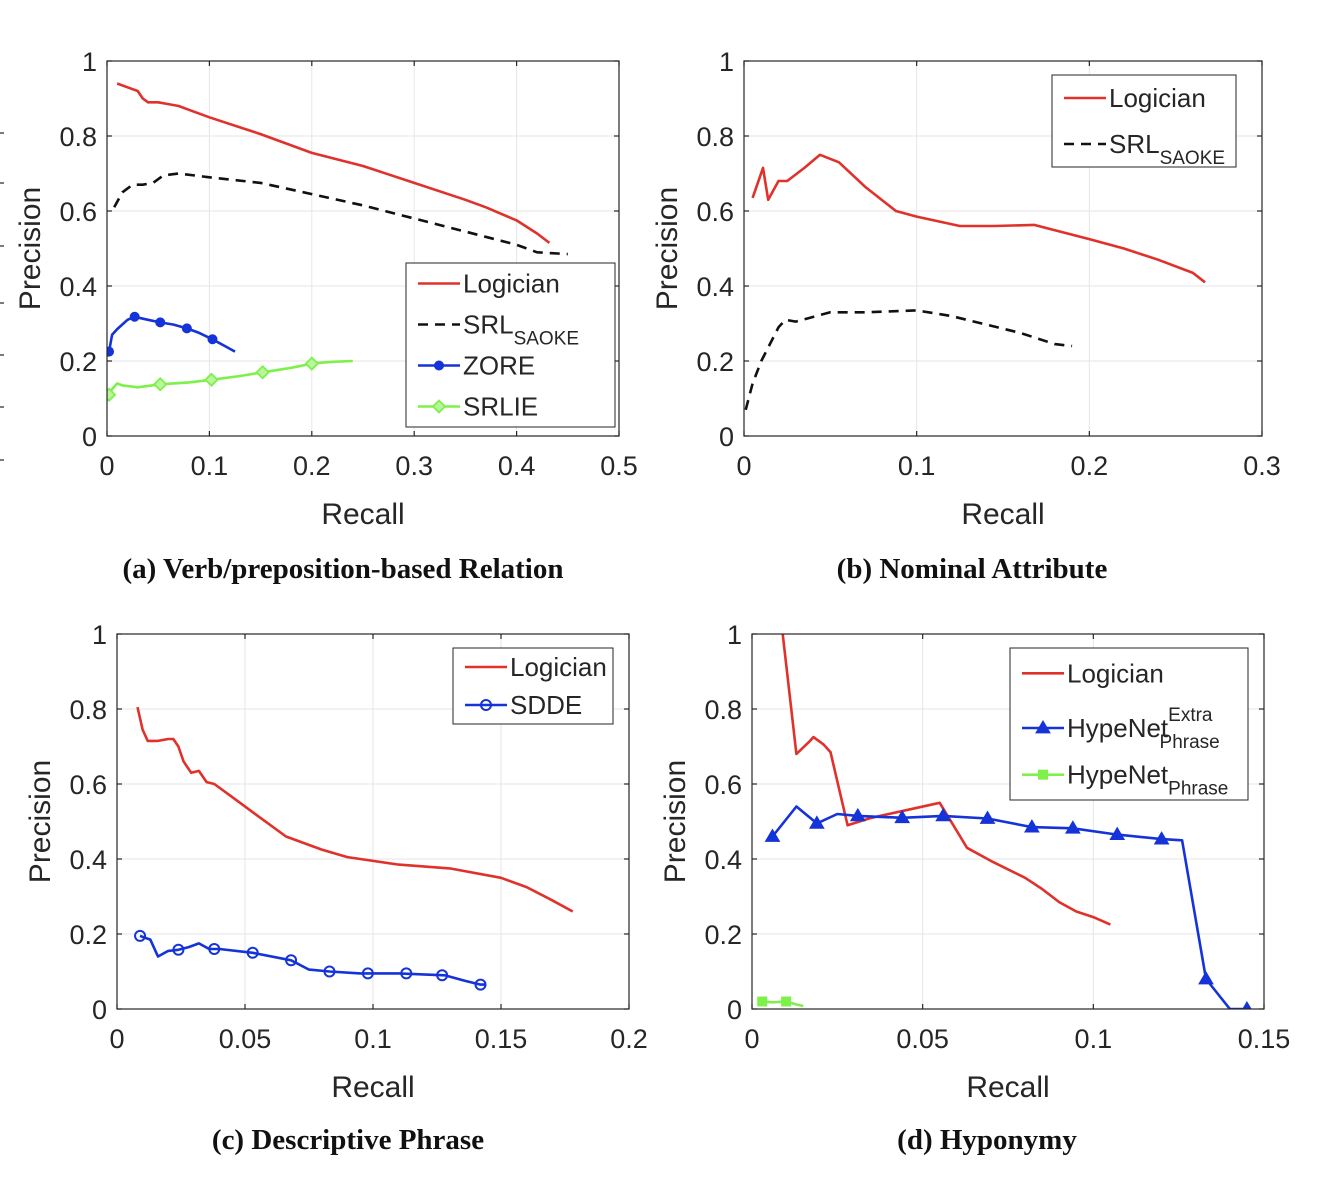 Image resolution: width=1324 pixels, height=1184 pixels. Describe the element at coordinates (343, 569) in the screenshot. I see `panel-caption: (a) Verb/preposition-based Relation` at that location.